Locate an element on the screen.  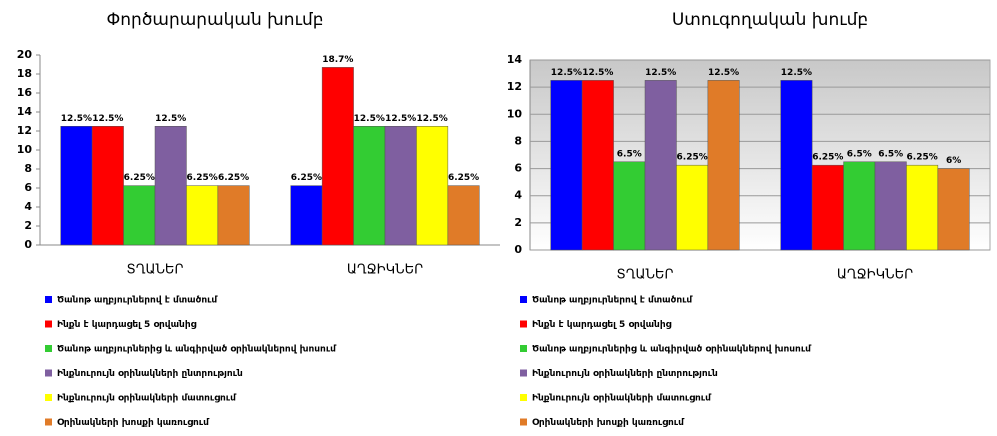
y-tick-label: 16 is located at coordinates (25, 92).